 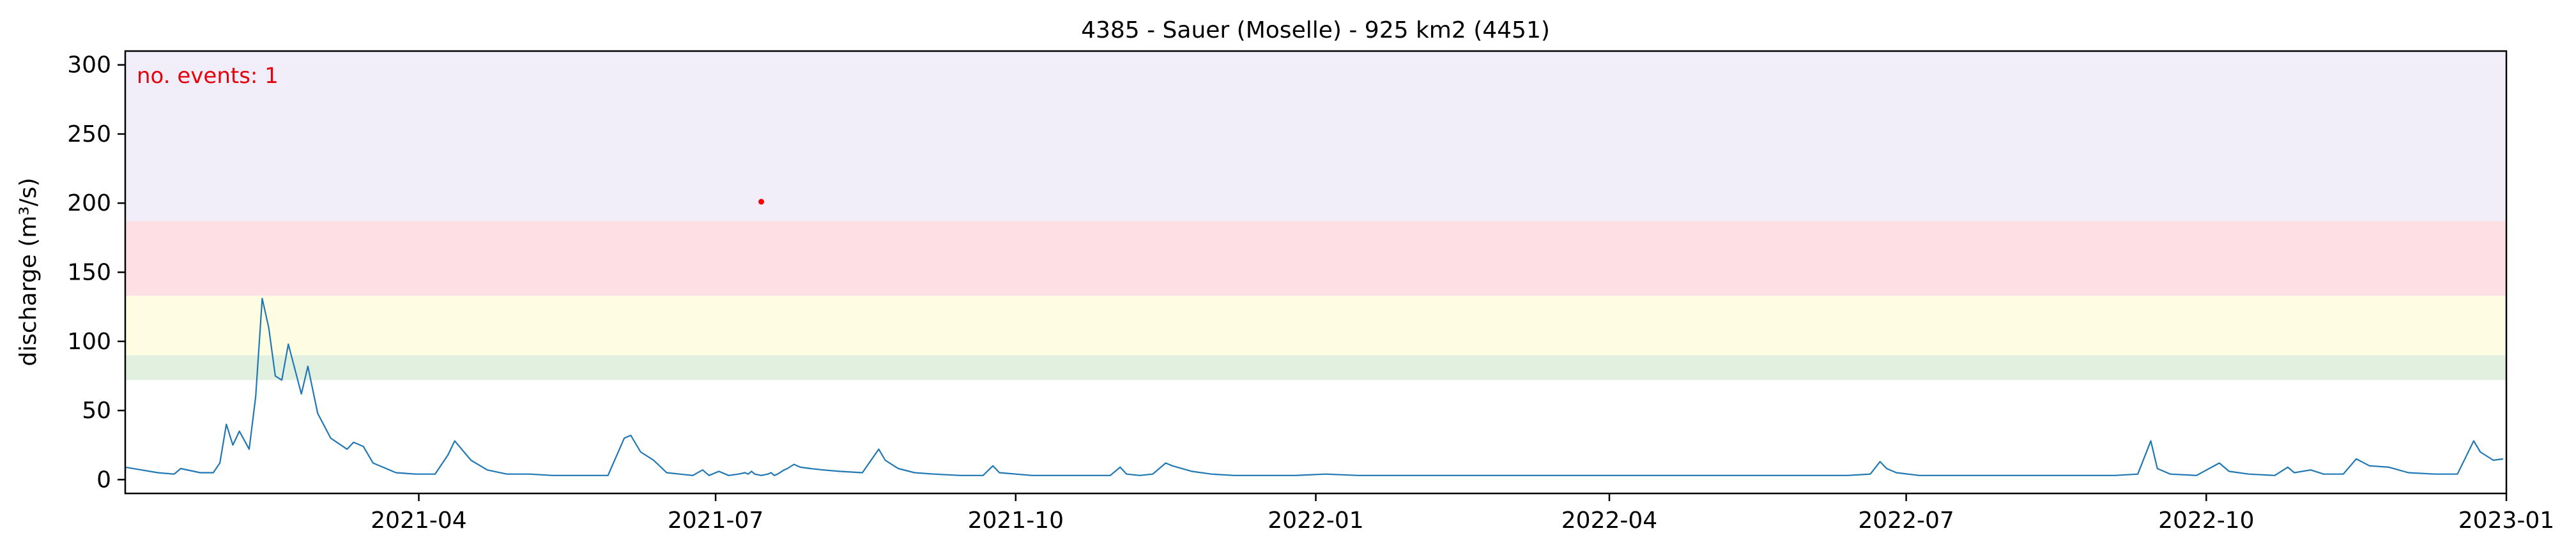 I want to click on event-markers, so click(x=761, y=202).